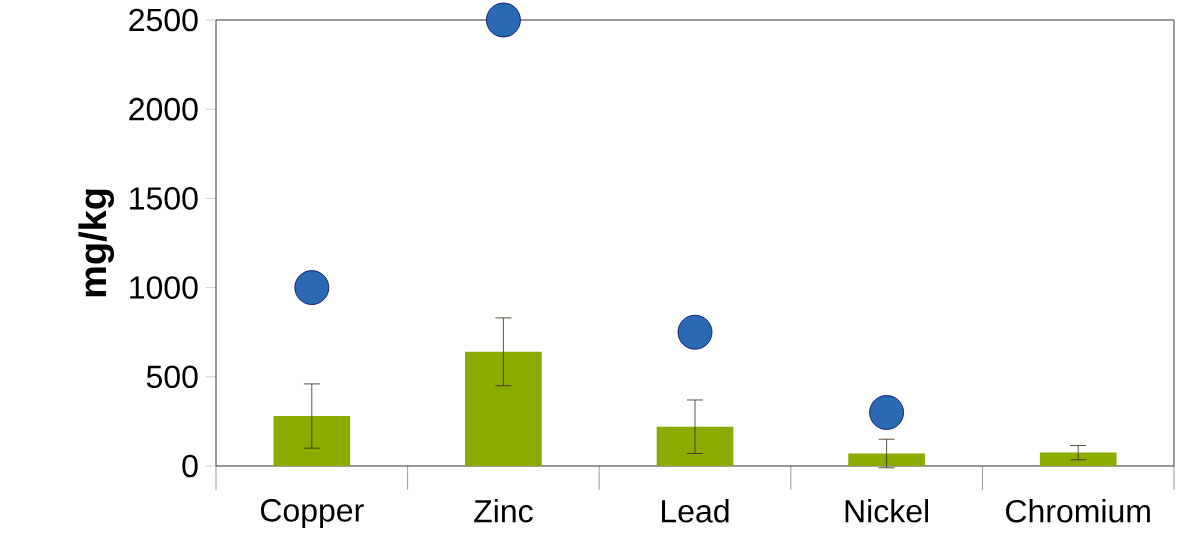 Image resolution: width=1178 pixels, height=544 pixels. I want to click on x-tick-label: Chromium, so click(1078, 511).